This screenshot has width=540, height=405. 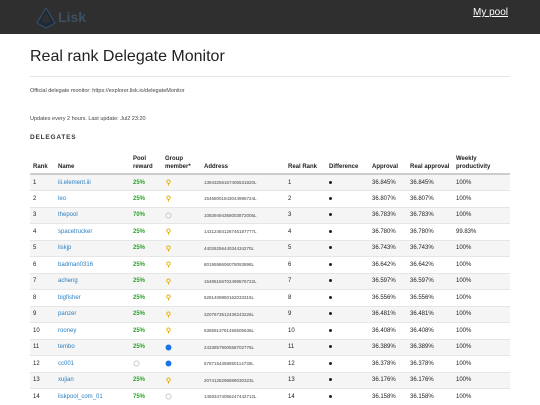 What do you see at coordinates (42, 182) in the screenshot?
I see `rank-cell: 1` at bounding box center [42, 182].